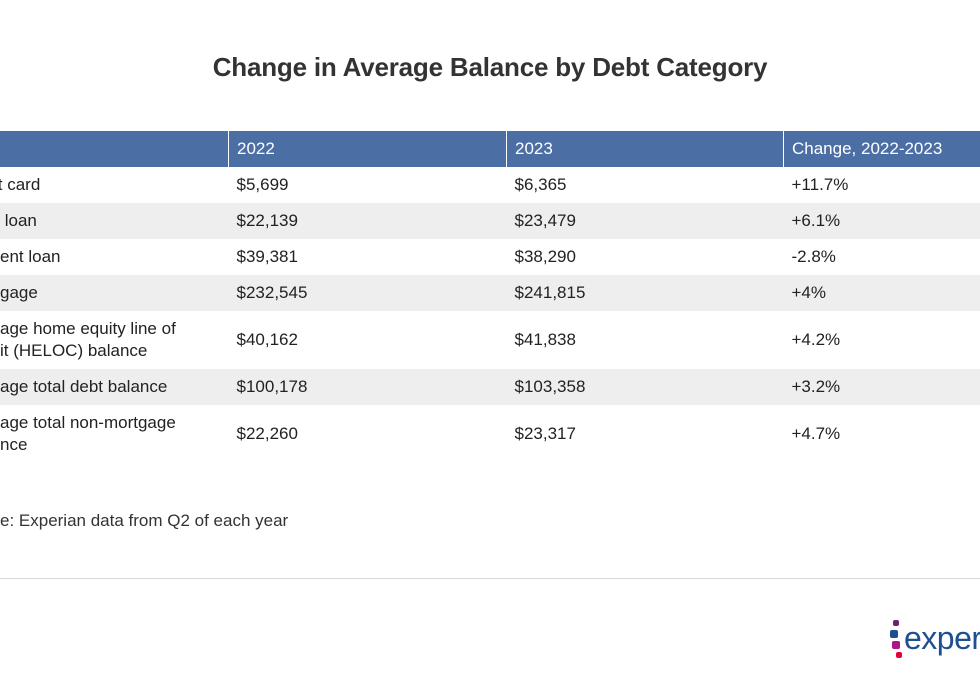  I want to click on category-cell: gage, so click(114, 293).